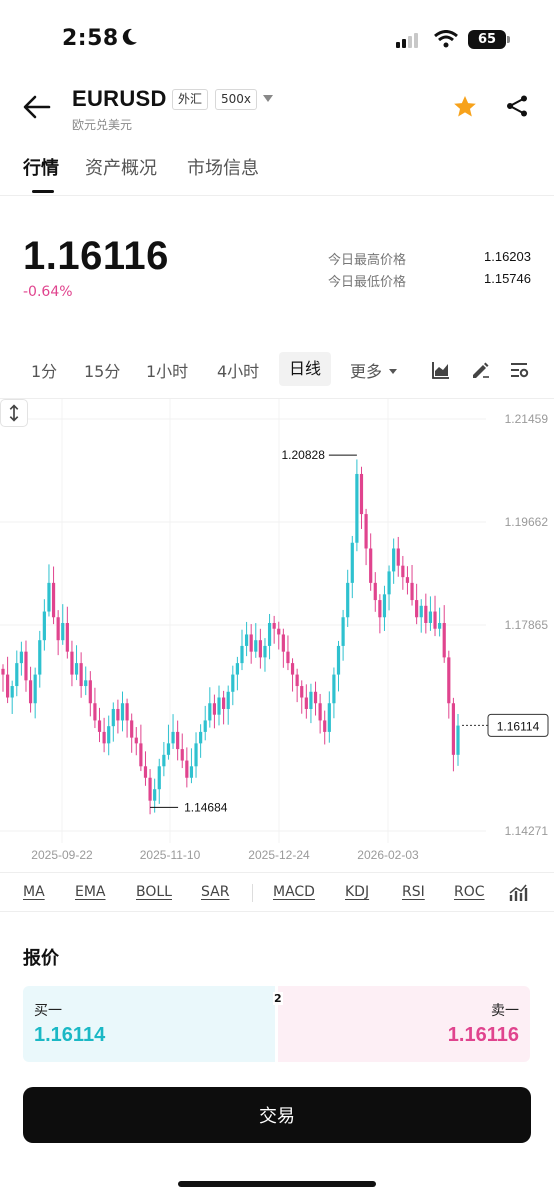 Image resolution: width=554 pixels, height=1200 pixels. I want to click on interval-more: 更多, so click(366, 371).